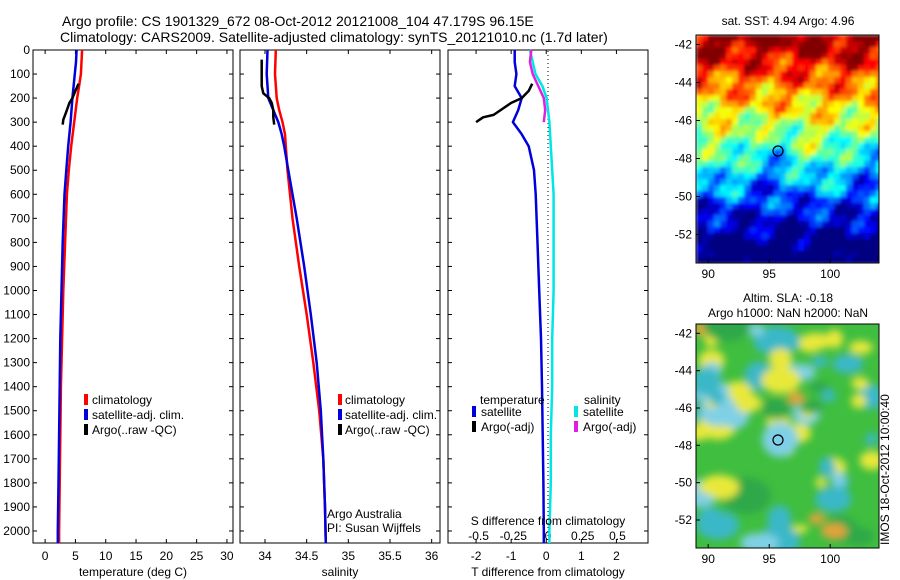 Image resolution: width=900 pixels, height=580 pixels. What do you see at coordinates (758, 446) in the screenshot?
I see `sla-map-ticks: 90 95 100 -42 -44 -46 -48 -50 -52` at bounding box center [758, 446].